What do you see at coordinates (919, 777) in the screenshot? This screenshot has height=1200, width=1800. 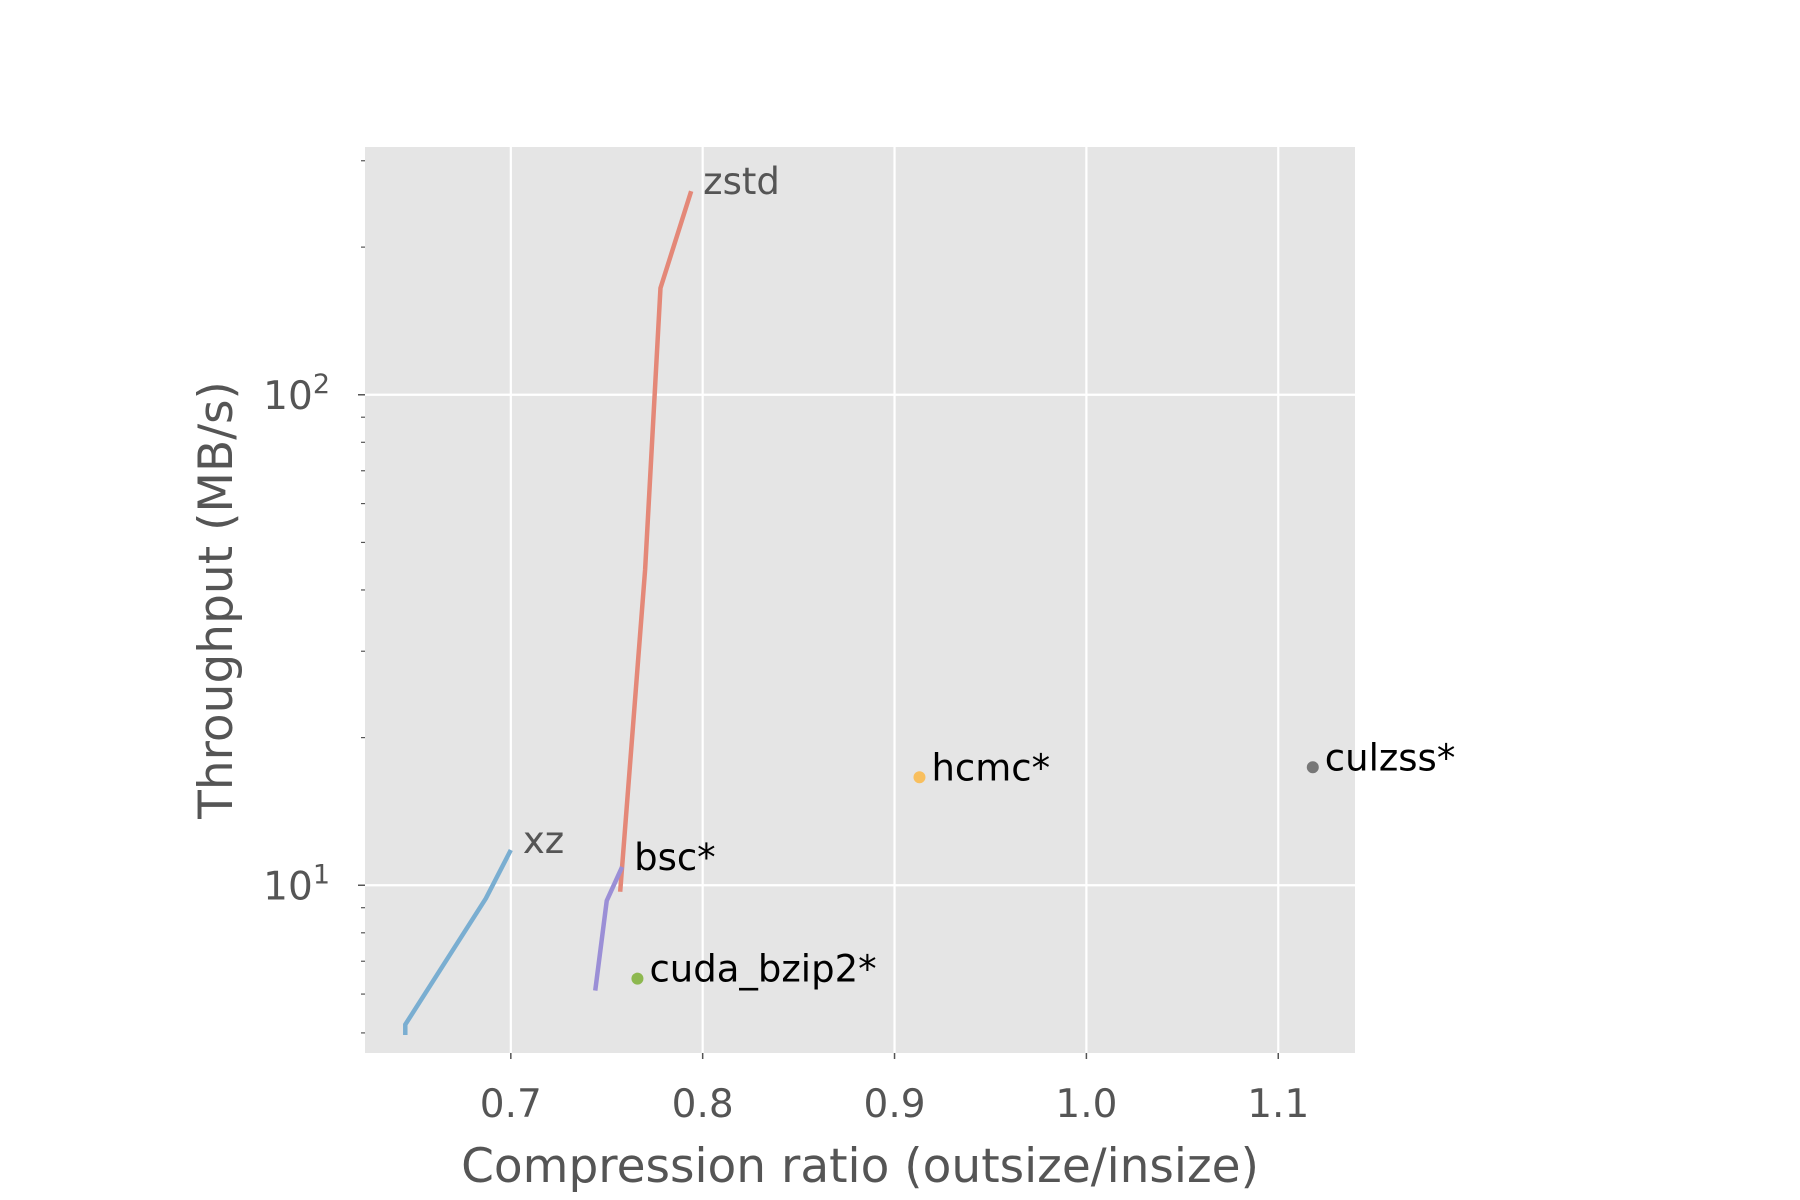 I see `series-point-hcmc` at bounding box center [919, 777].